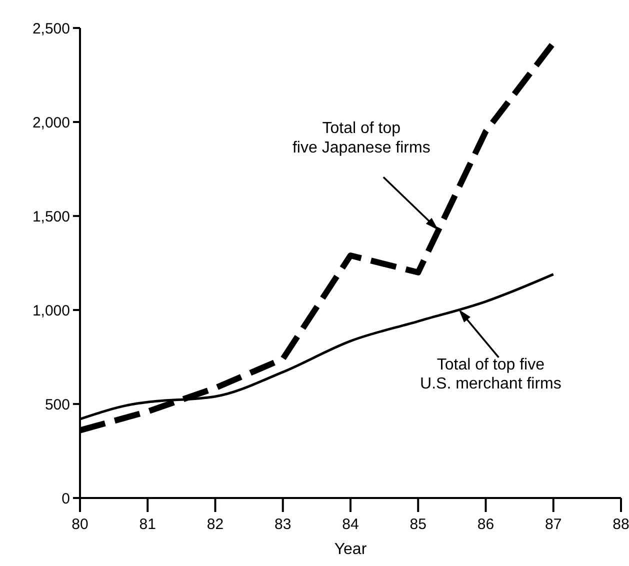 The width and height of the screenshot is (629, 566). Describe the element at coordinates (51, 29) in the screenshot. I see `y-tick-label: 2,500` at that location.